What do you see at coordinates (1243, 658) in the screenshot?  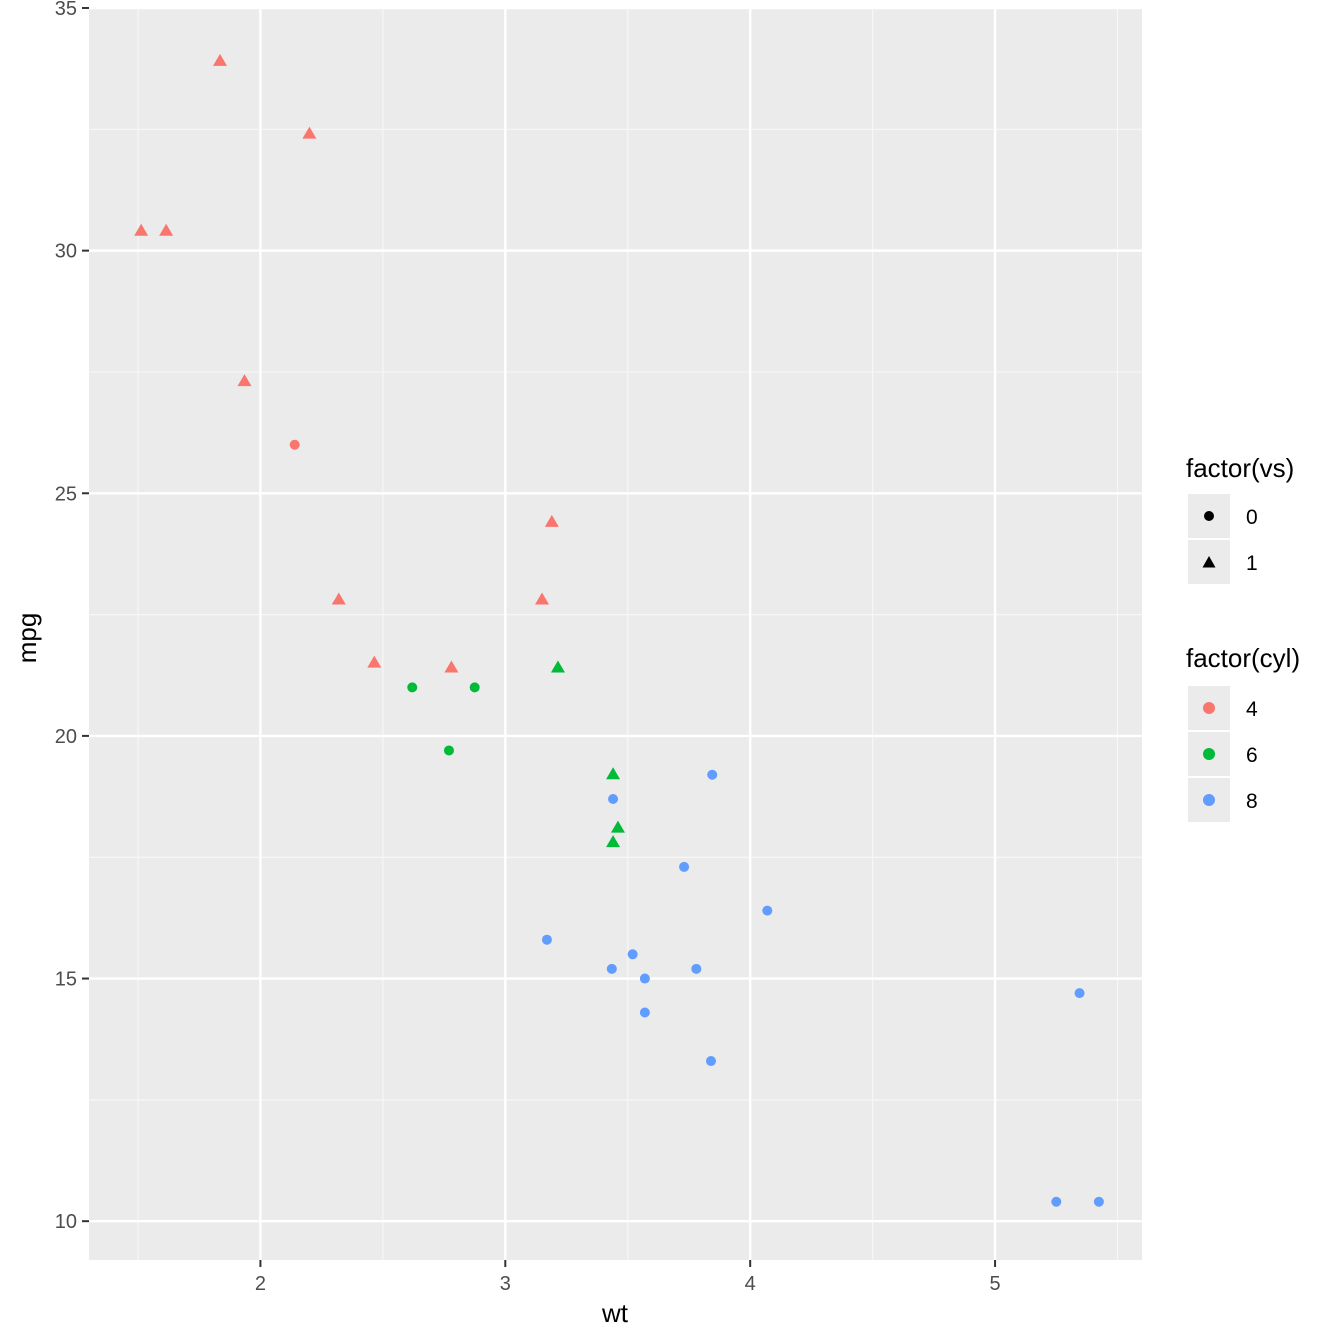 I see `legend-color-title: factor(cyl)` at bounding box center [1243, 658].